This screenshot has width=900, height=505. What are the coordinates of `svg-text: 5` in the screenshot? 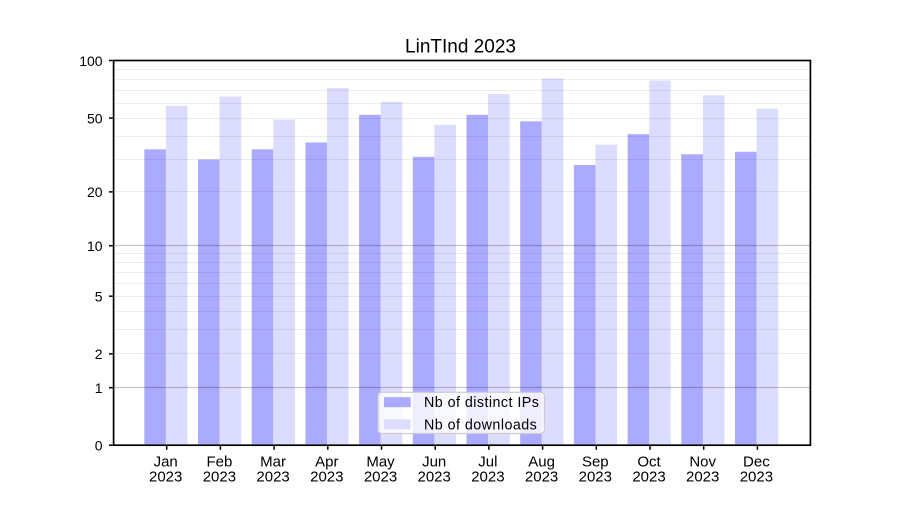 It's located at (99, 296).